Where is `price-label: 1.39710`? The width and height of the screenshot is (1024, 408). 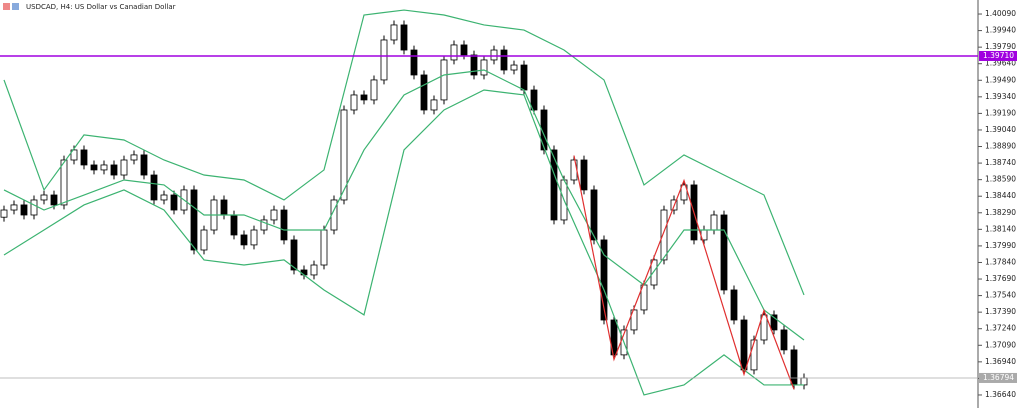 price-label: 1.39710 is located at coordinates (998, 55).